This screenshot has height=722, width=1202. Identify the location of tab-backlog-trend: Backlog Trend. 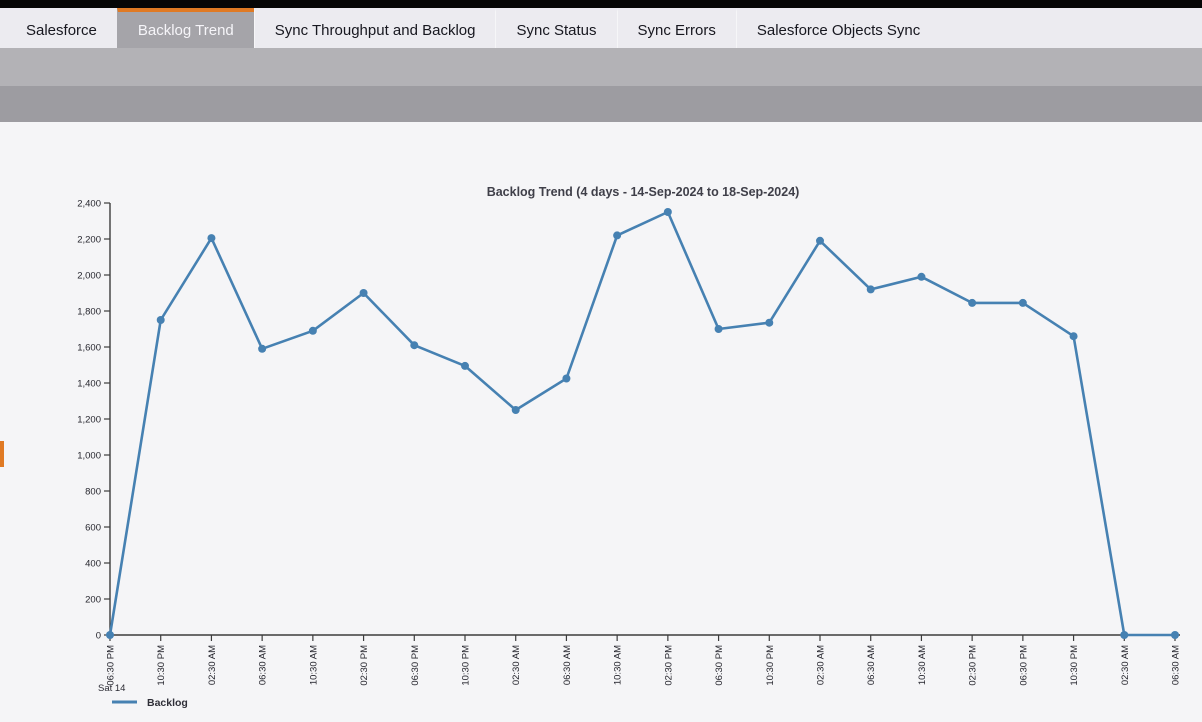
(185, 28).